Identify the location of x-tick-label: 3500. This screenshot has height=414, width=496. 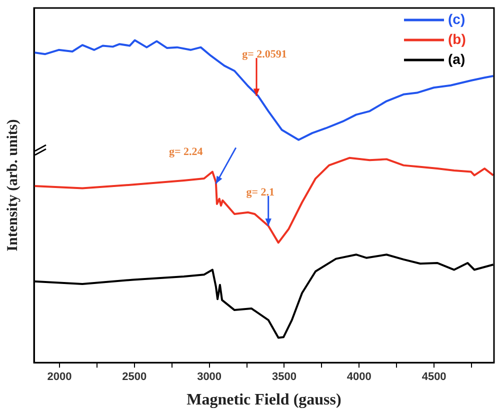
(284, 377).